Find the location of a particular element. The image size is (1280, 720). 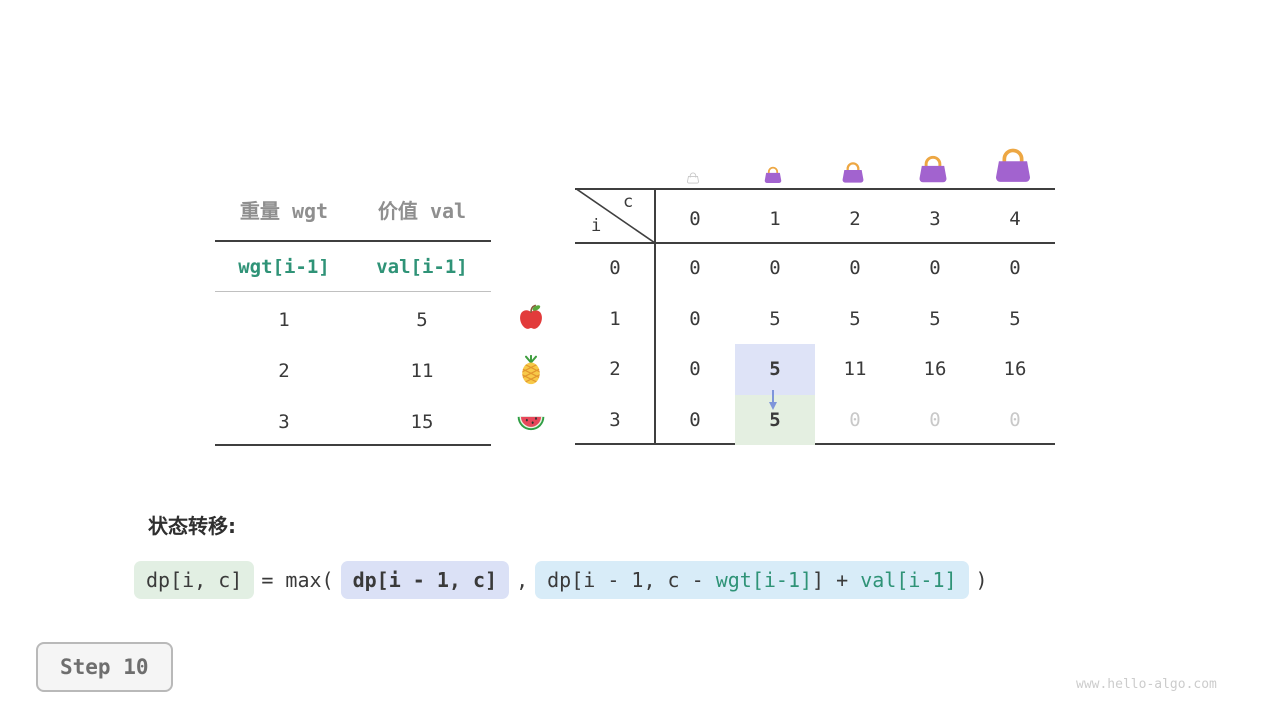

dp-cell-source-highlight: 5 is located at coordinates (775, 369).